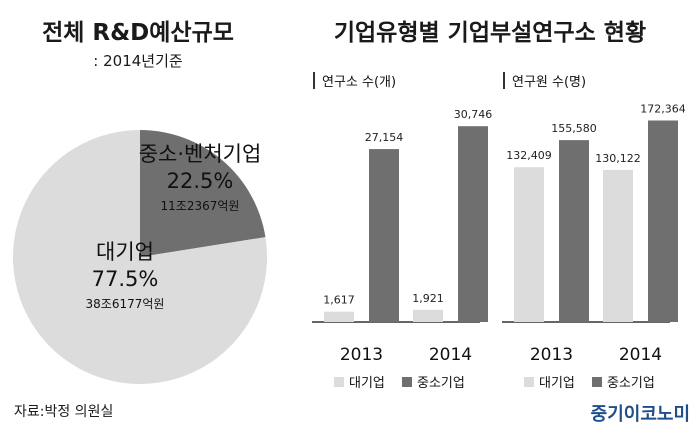 The width and height of the screenshot is (700, 435). Describe the element at coordinates (138, 61) in the screenshot. I see `pie-subtitle: : 2014년기준` at that location.